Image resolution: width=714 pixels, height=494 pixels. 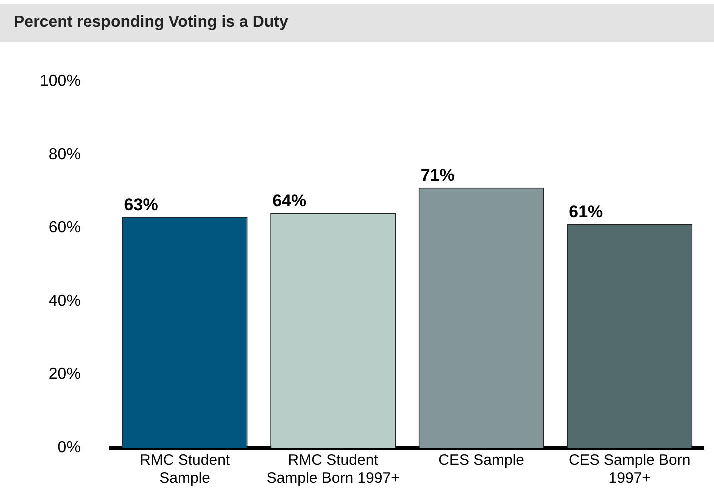 I want to click on data-label: 63%, so click(x=141, y=204).